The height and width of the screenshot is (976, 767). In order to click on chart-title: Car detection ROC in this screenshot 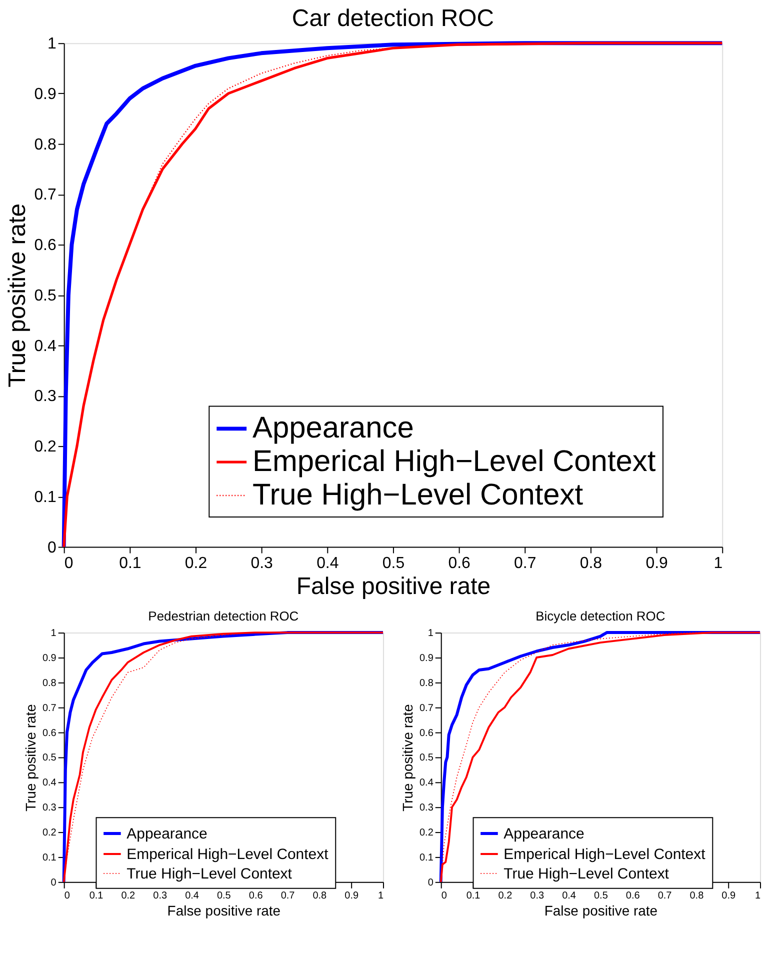, I will do `click(393, 18)`.